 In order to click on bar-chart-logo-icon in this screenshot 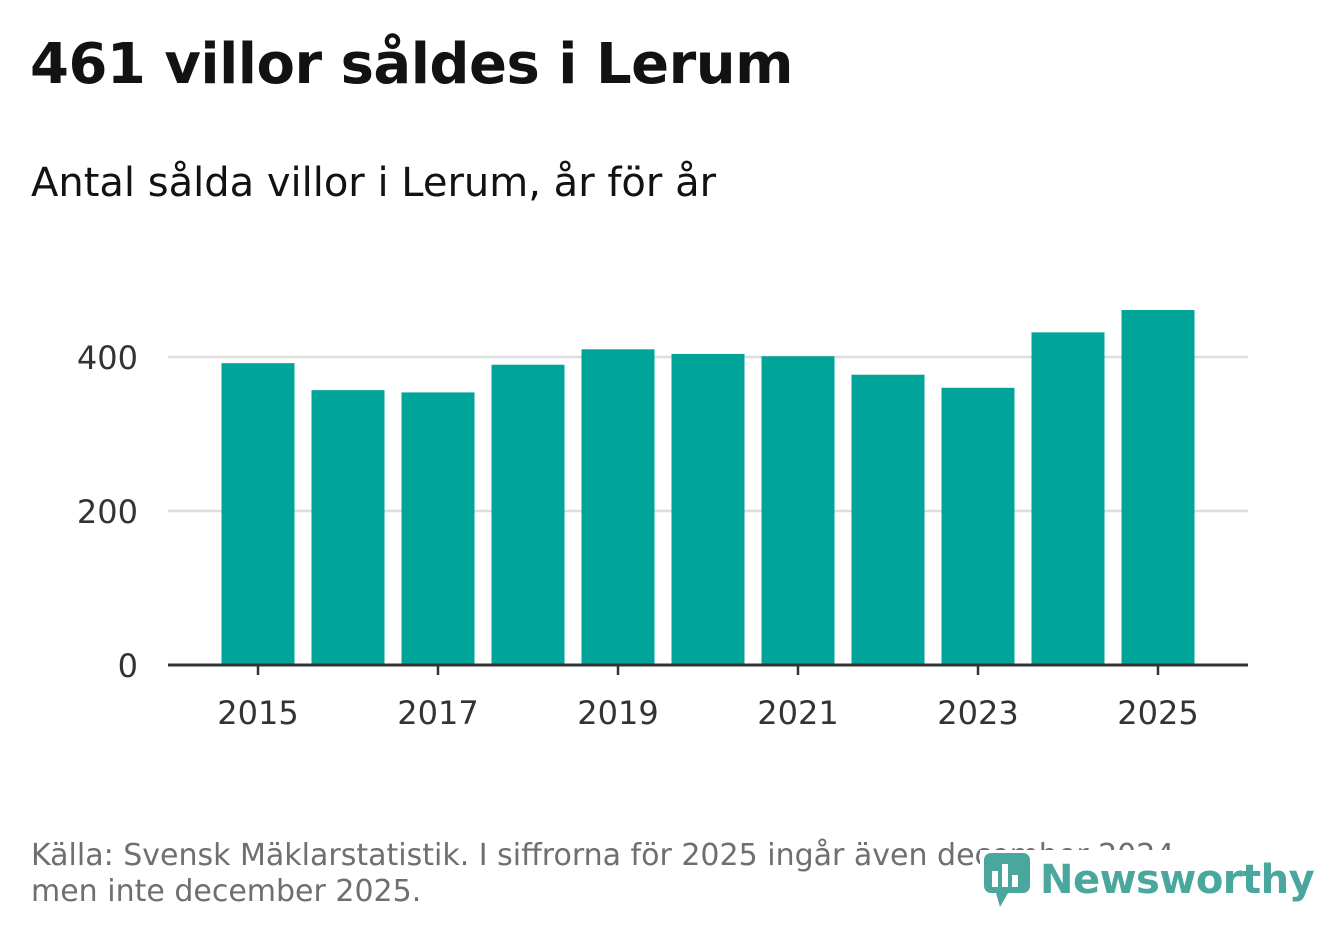, I will do `click(1007, 880)`.